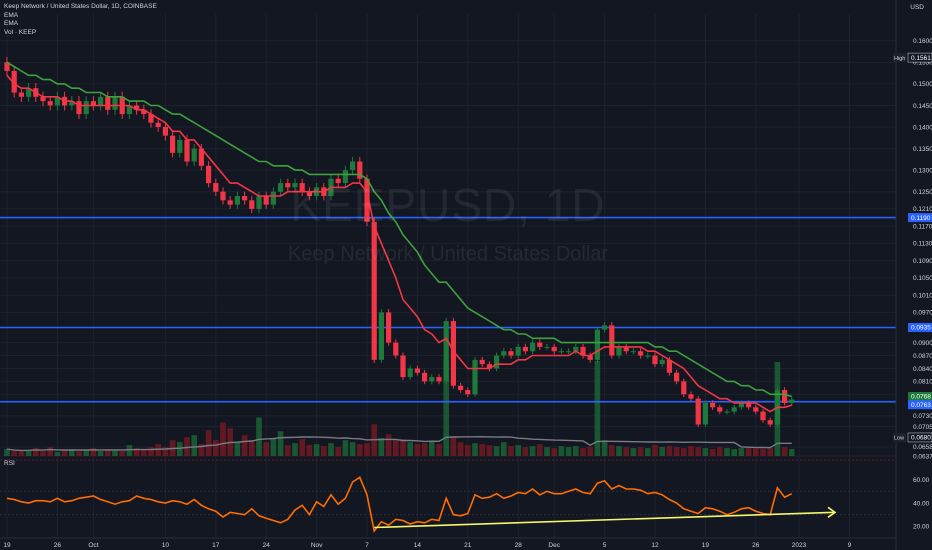 This screenshot has width=932, height=550. I want to click on time-tick-label: 26, so click(58, 545).